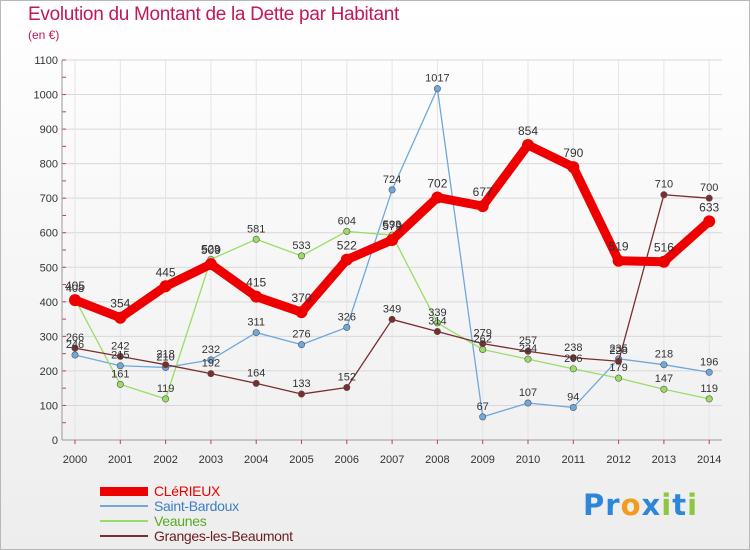 This screenshot has height=550, width=750. What do you see at coordinates (301, 298) in the screenshot?
I see `data-label-cl-rieux: 370` at bounding box center [301, 298].